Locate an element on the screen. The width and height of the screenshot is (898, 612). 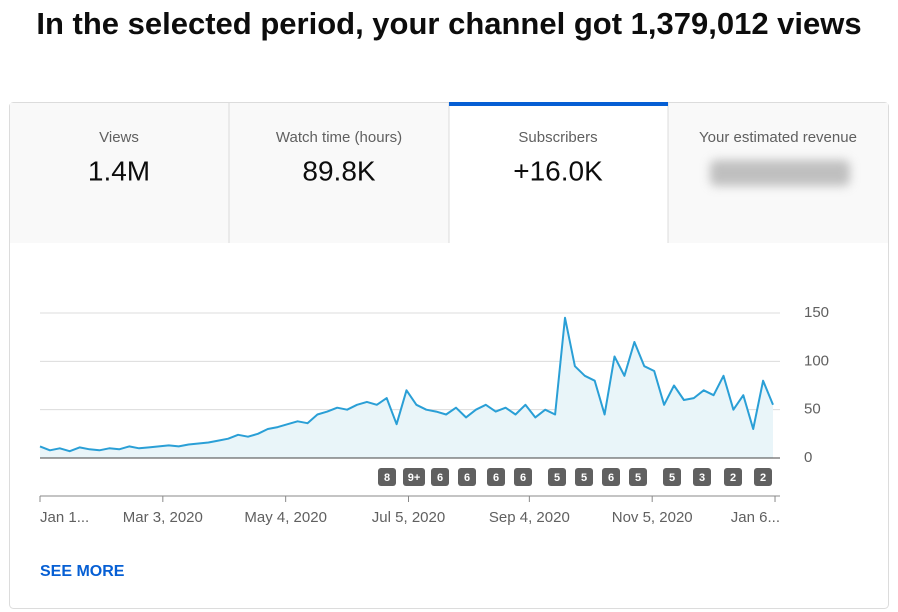
y-tick-label: 150 is located at coordinates (816, 312).